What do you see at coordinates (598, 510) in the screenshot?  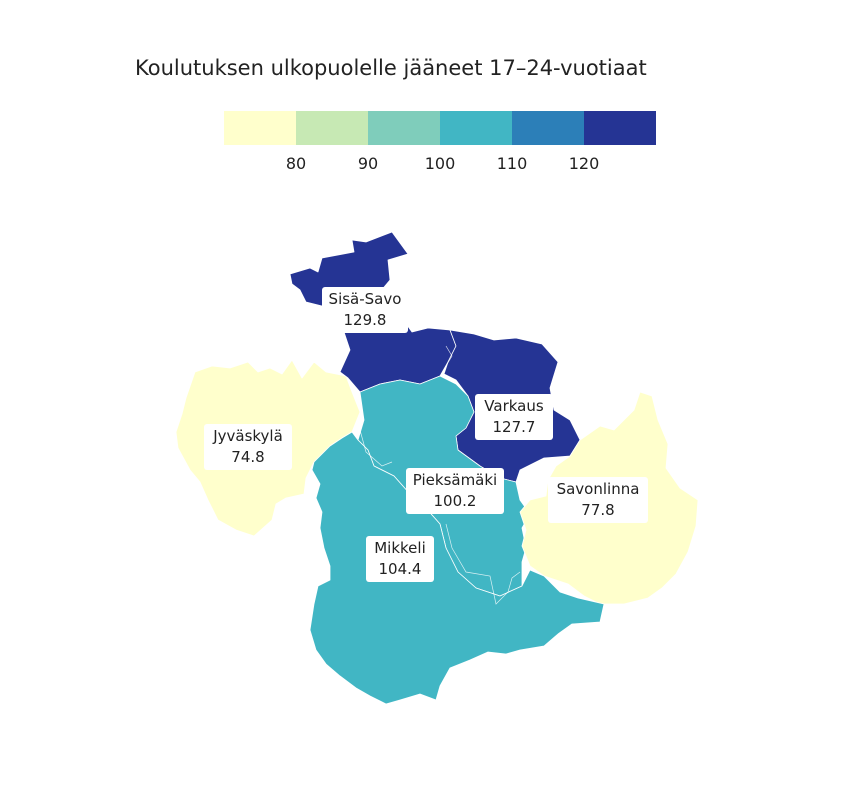 I see `region-value: 77.8` at bounding box center [598, 510].